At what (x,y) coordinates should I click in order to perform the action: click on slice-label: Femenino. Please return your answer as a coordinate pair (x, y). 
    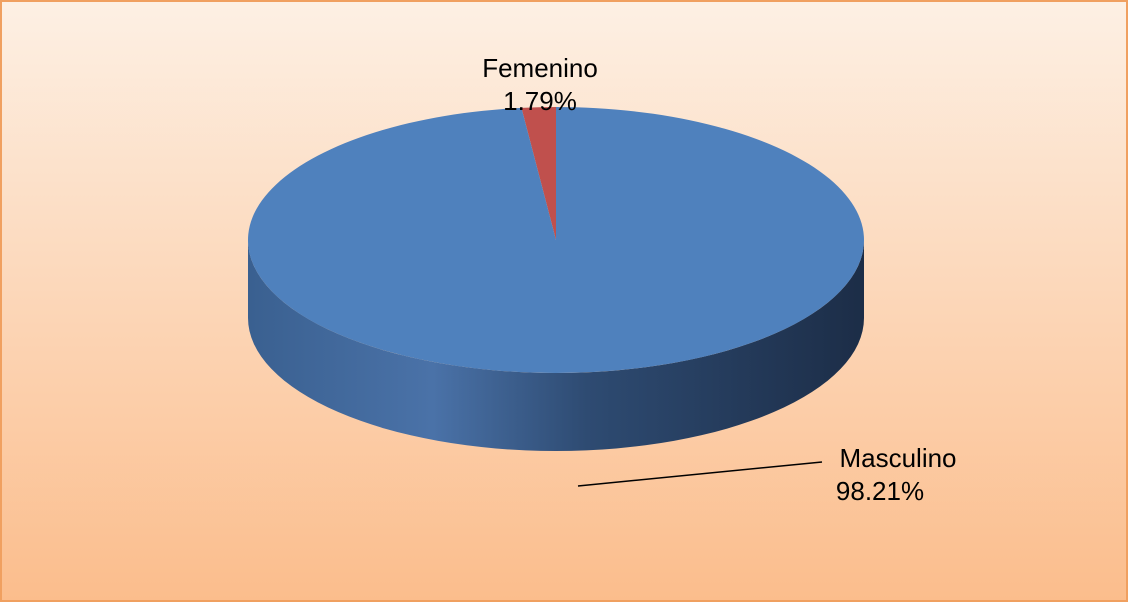
    Looking at the image, I should click on (540, 68).